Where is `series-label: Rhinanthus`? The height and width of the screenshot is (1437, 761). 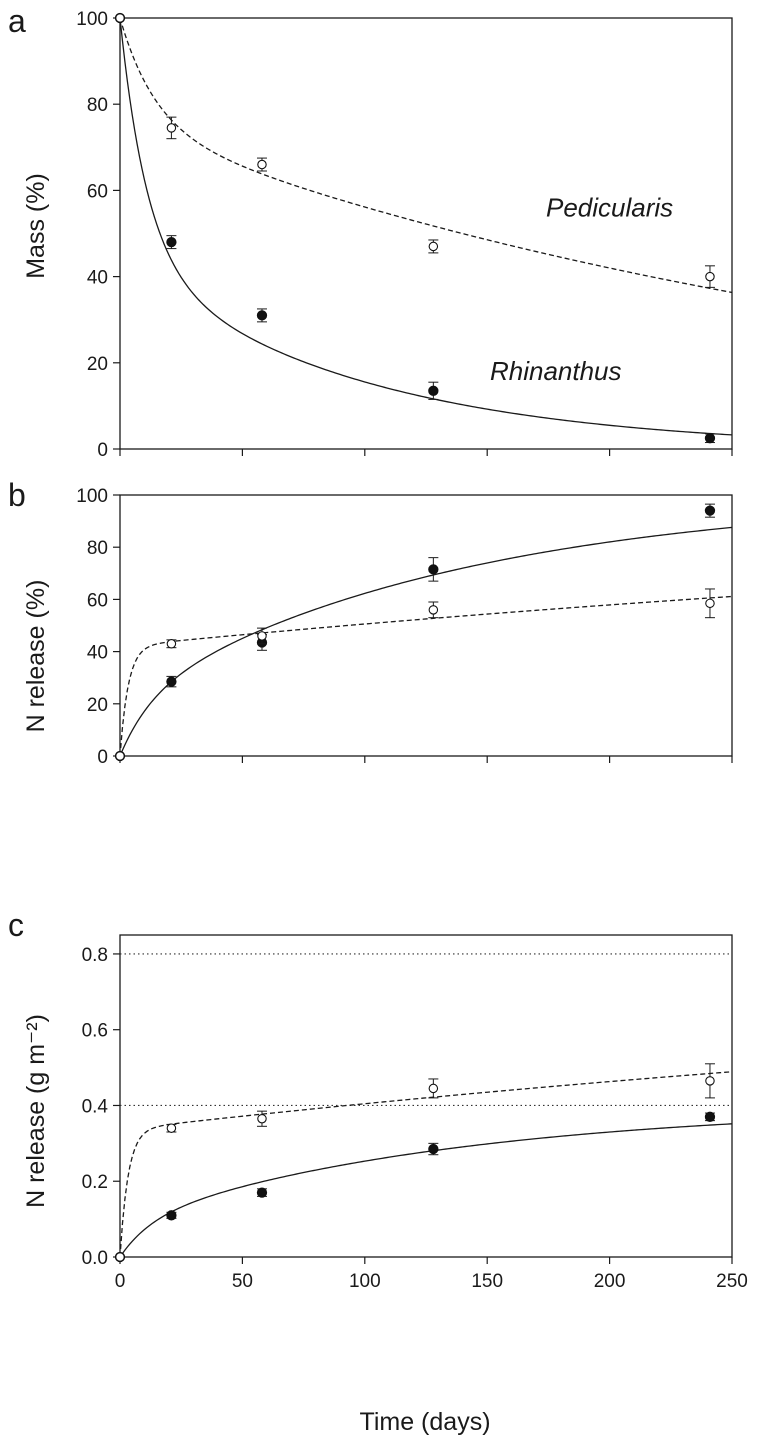 series-label: Rhinanthus is located at coordinates (556, 371).